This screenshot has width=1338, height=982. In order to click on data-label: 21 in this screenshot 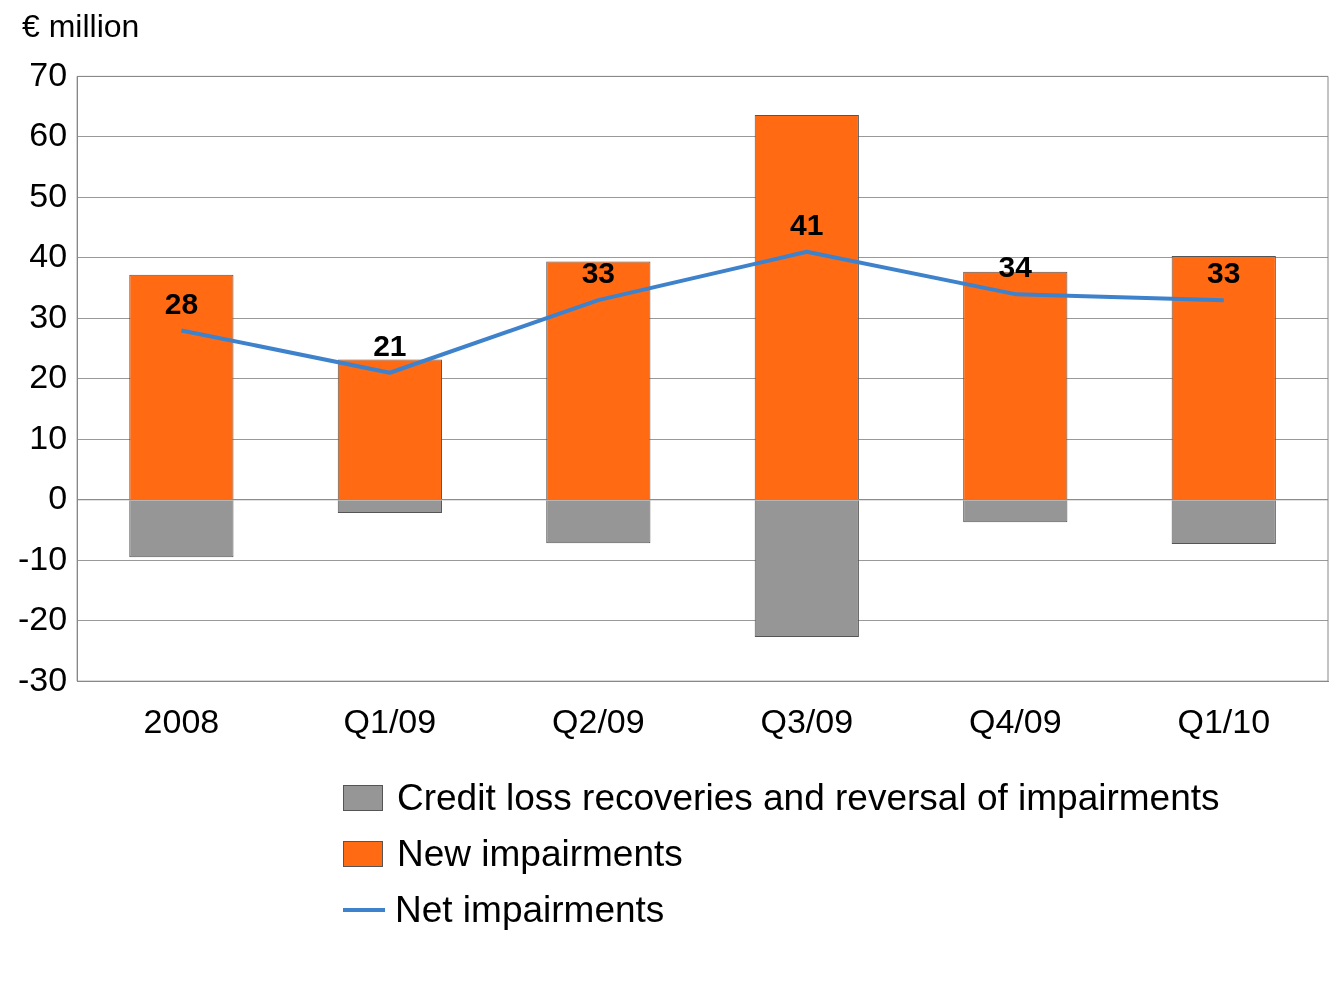, I will do `click(390, 346)`.